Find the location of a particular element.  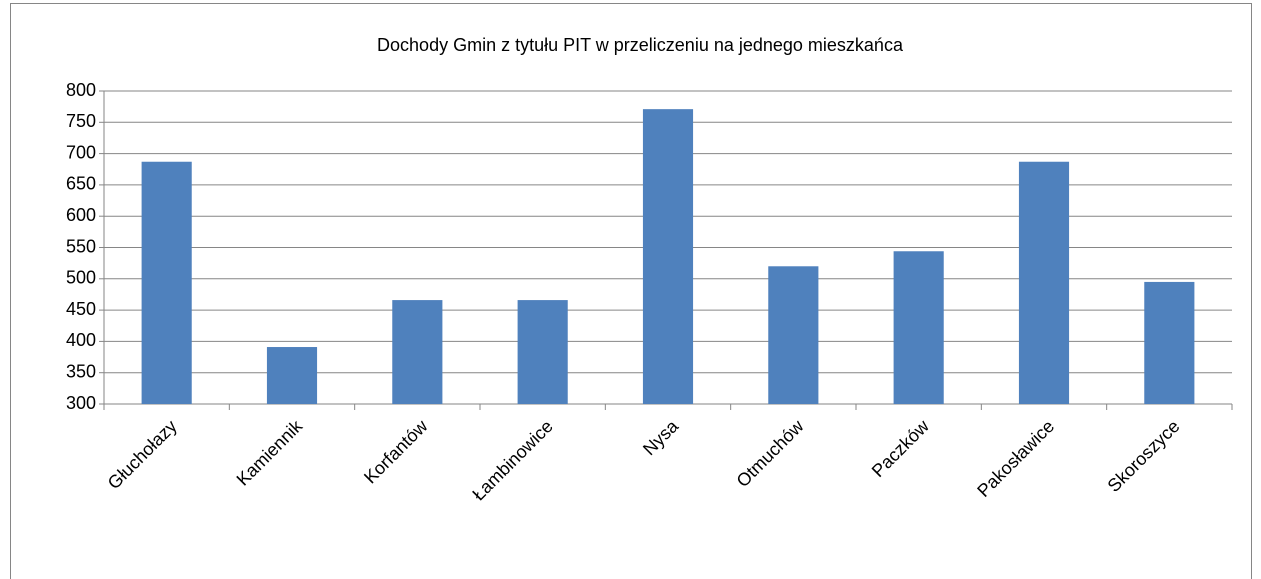

y-tick-label: 400 is located at coordinates (81, 340).